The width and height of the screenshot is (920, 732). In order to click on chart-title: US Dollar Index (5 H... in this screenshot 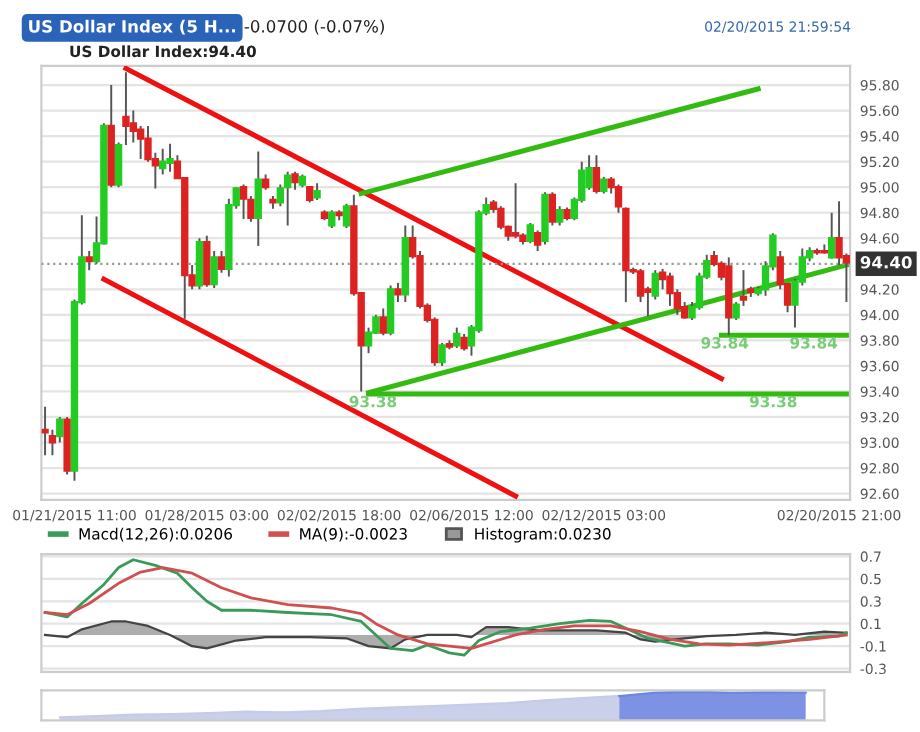, I will do `click(132, 27)`.